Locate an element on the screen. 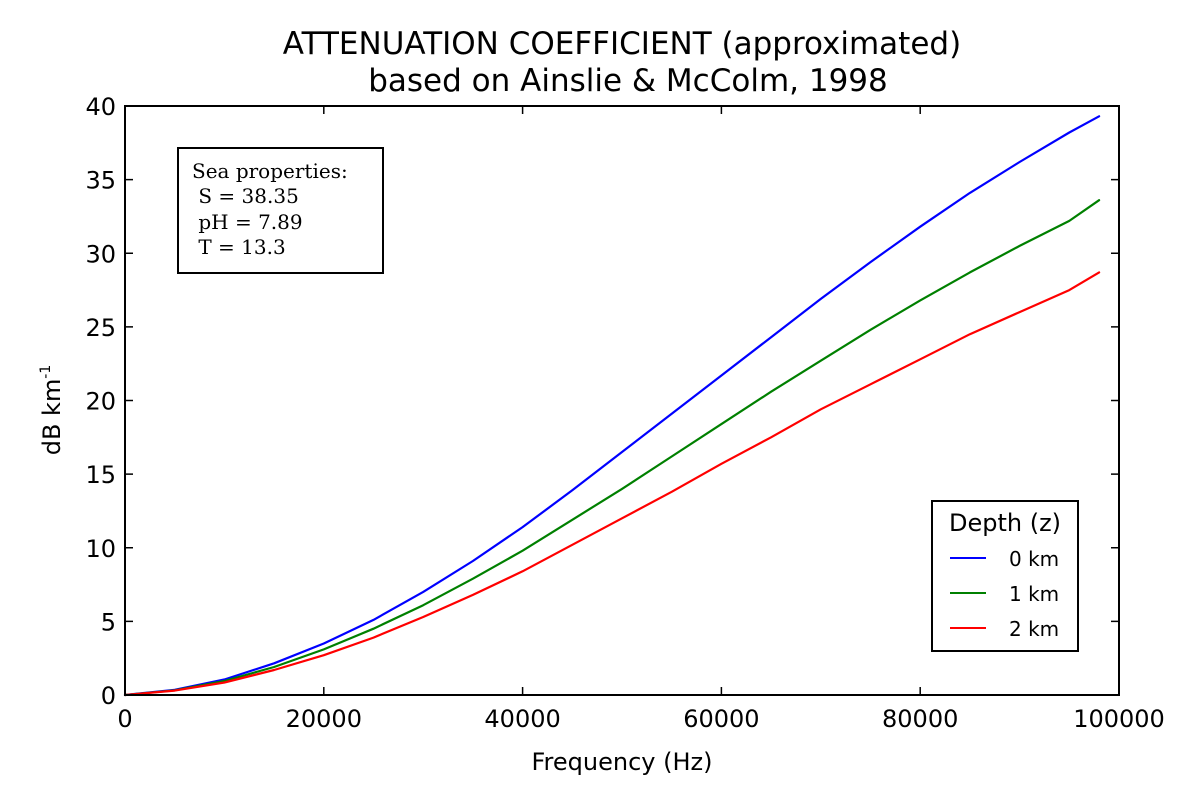  legend: Depth (z) 0 km 1 km 2 km is located at coordinates (1005, 576).